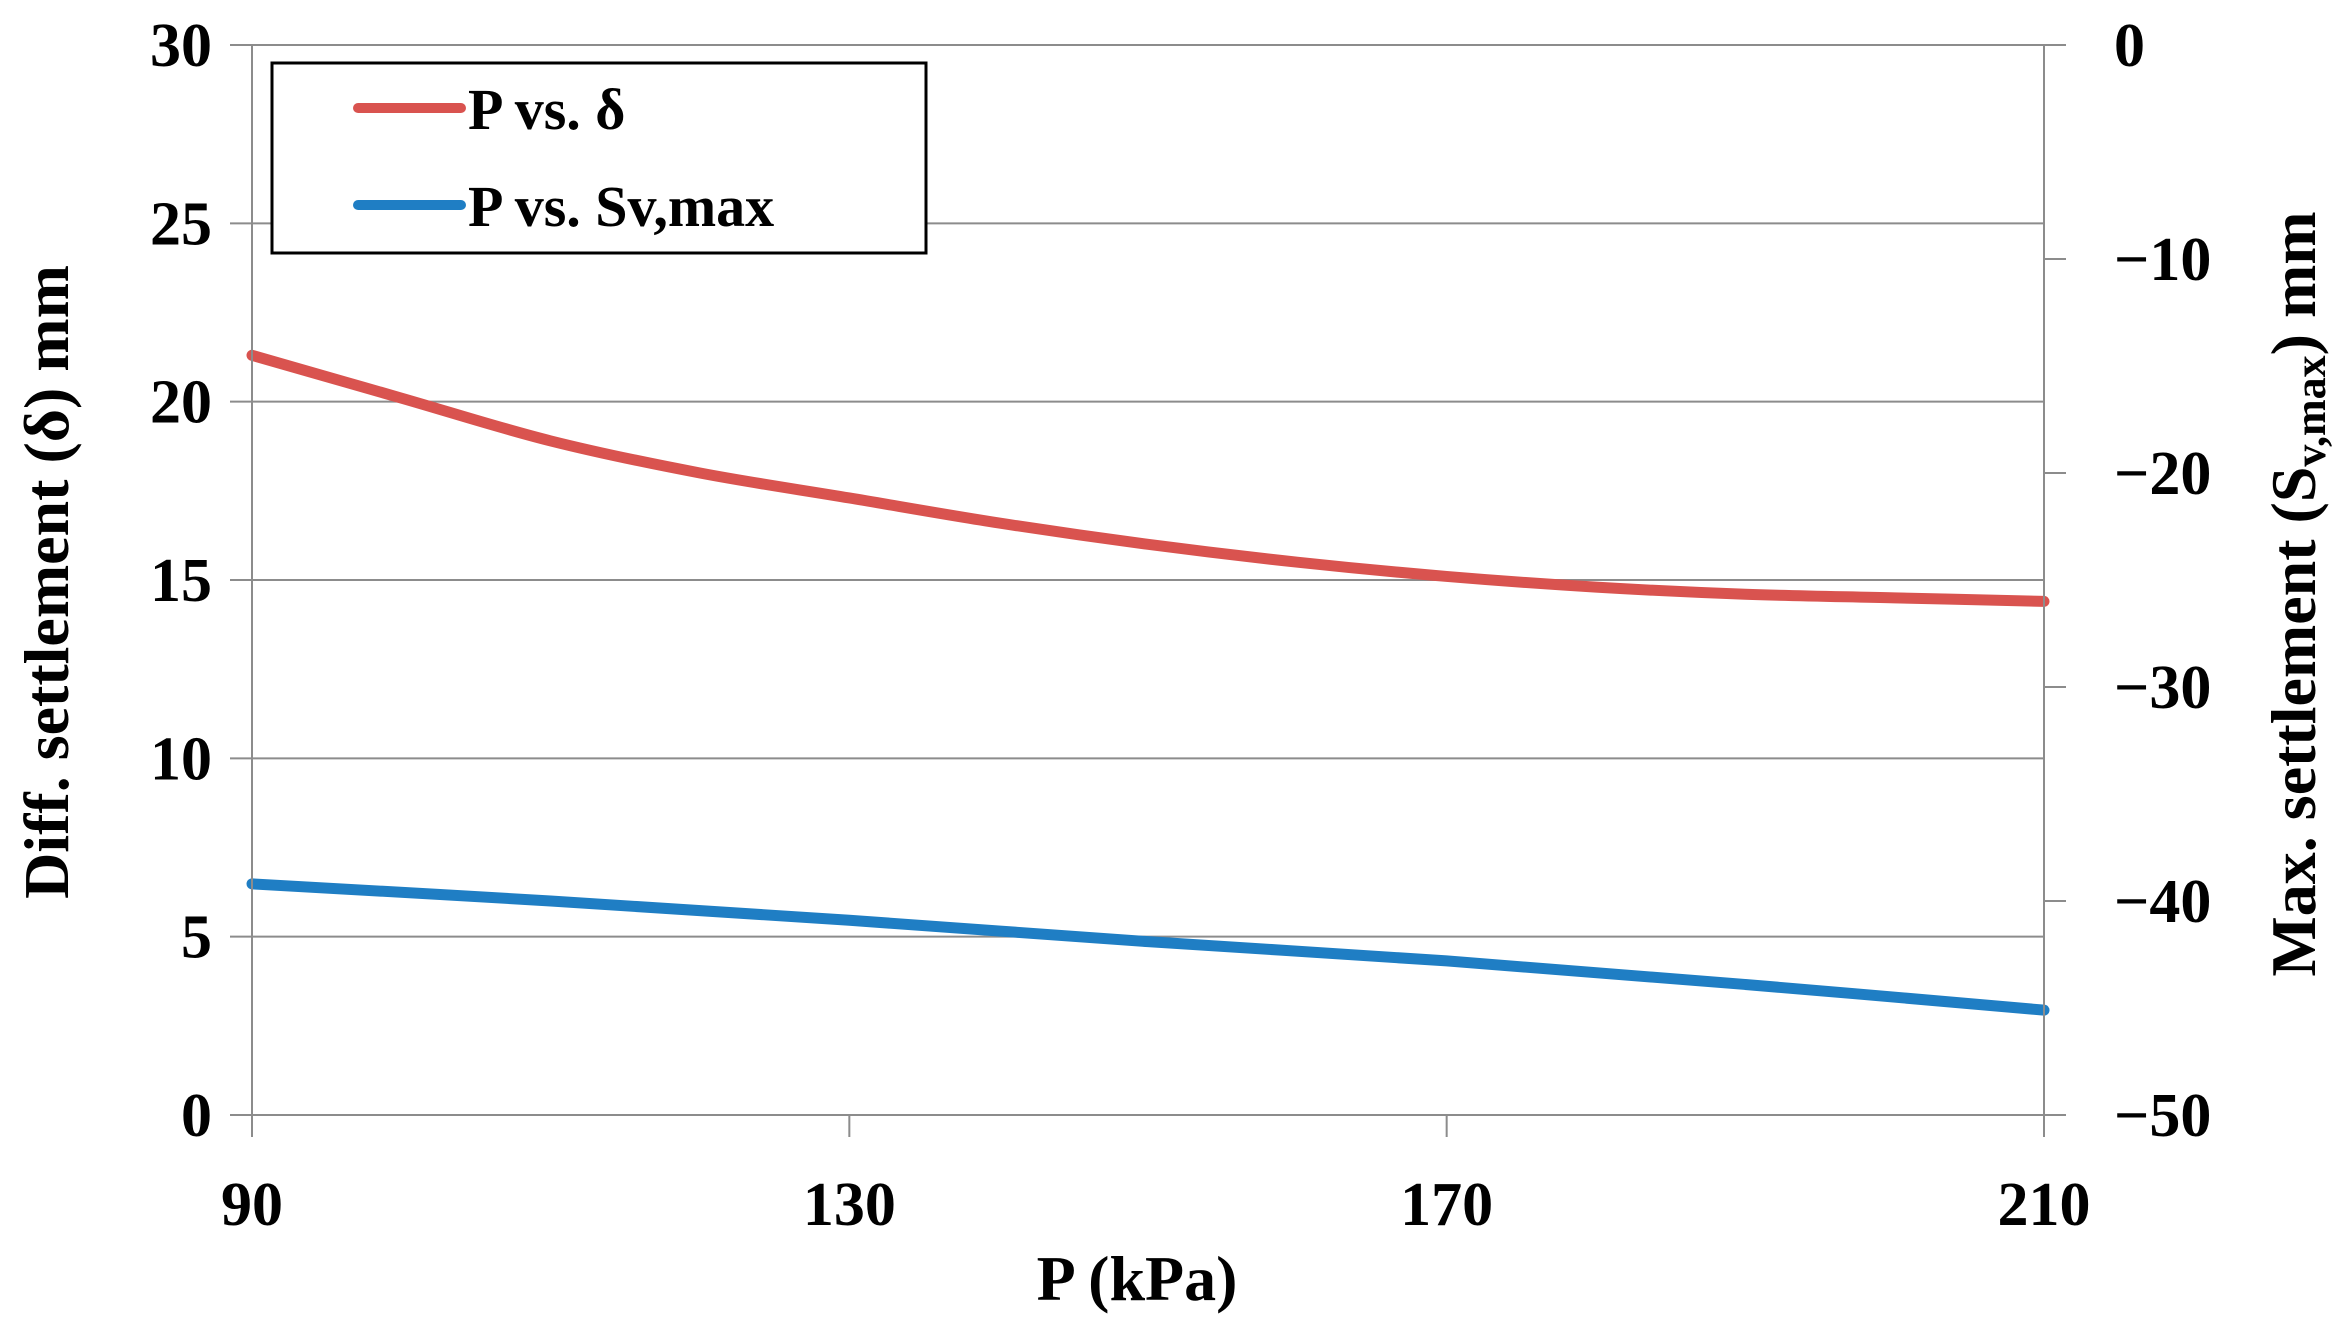  Describe the element at coordinates (2310, 410) in the screenshot. I see `right-y-axis-title-subscript: v,max` at that location.